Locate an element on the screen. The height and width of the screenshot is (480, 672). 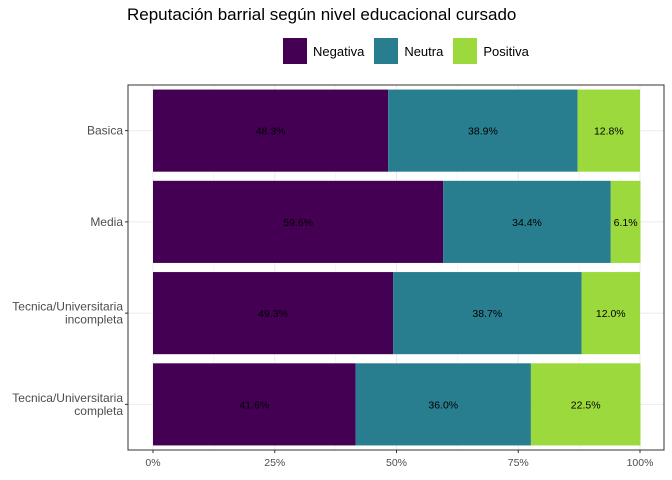
legend-item-neutra: Neutra is located at coordinates (408, 51).